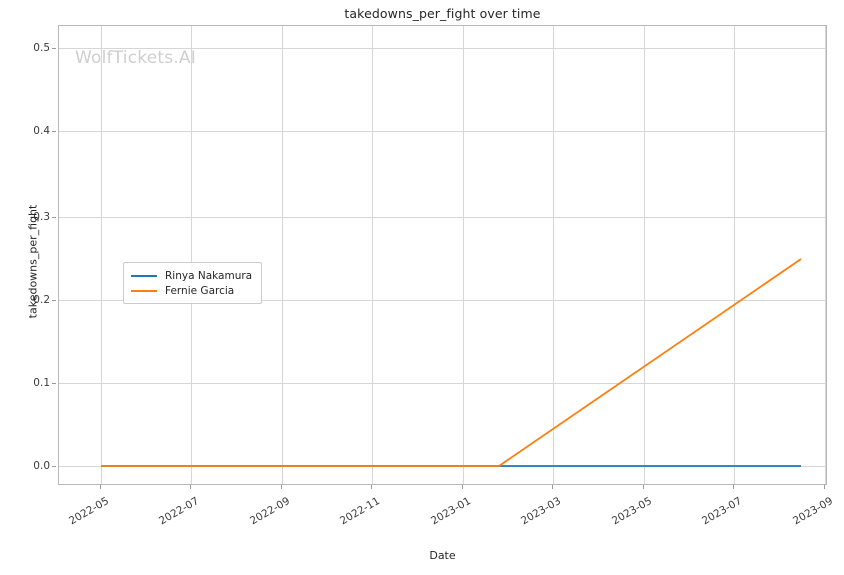  Describe the element at coordinates (179, 511) in the screenshot. I see `x-tick-label: 2022-07` at that location.